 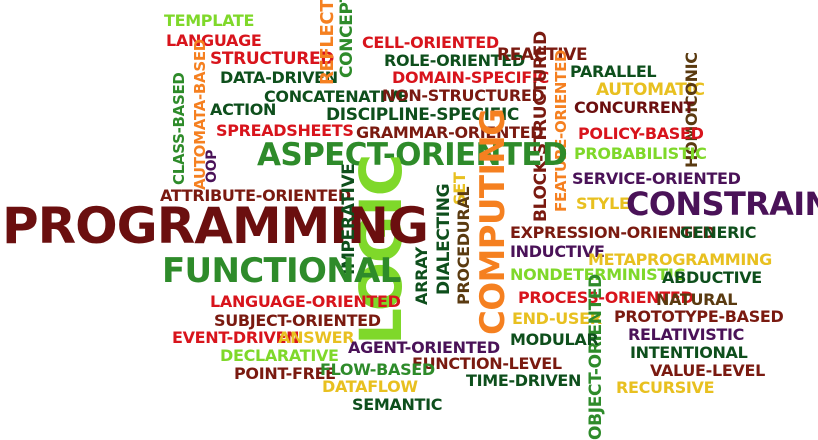 What do you see at coordinates (699, 316) in the screenshot?
I see `word-prototype-based: PROTOTYPE-BASED` at bounding box center [699, 316].